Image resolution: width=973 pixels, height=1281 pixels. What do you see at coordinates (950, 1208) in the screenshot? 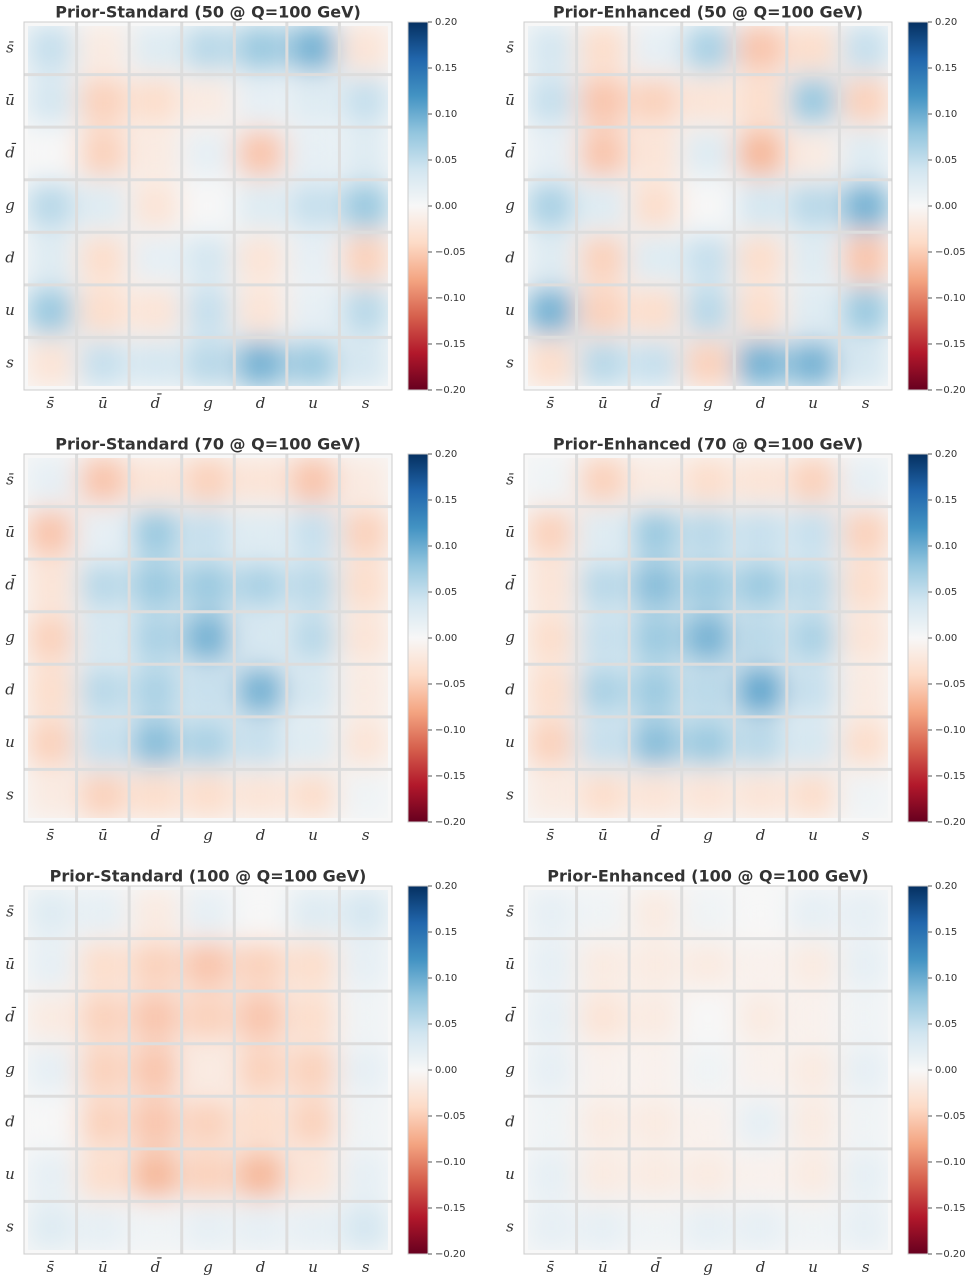
I see `colorbar-tick-label: −0.15` at bounding box center [950, 1208].